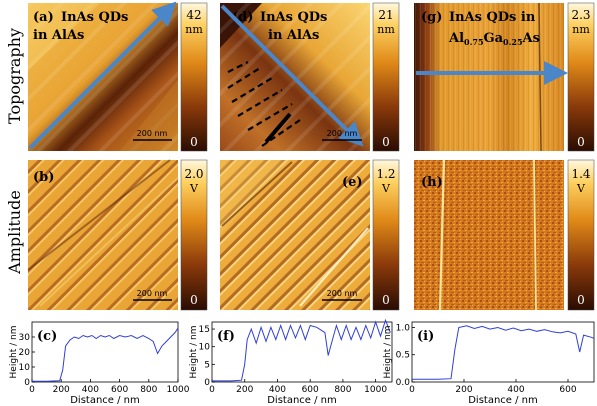 The image size is (597, 406). What do you see at coordinates (581, 300) in the screenshot?
I see `colorbar-h-min: 0` at bounding box center [581, 300].